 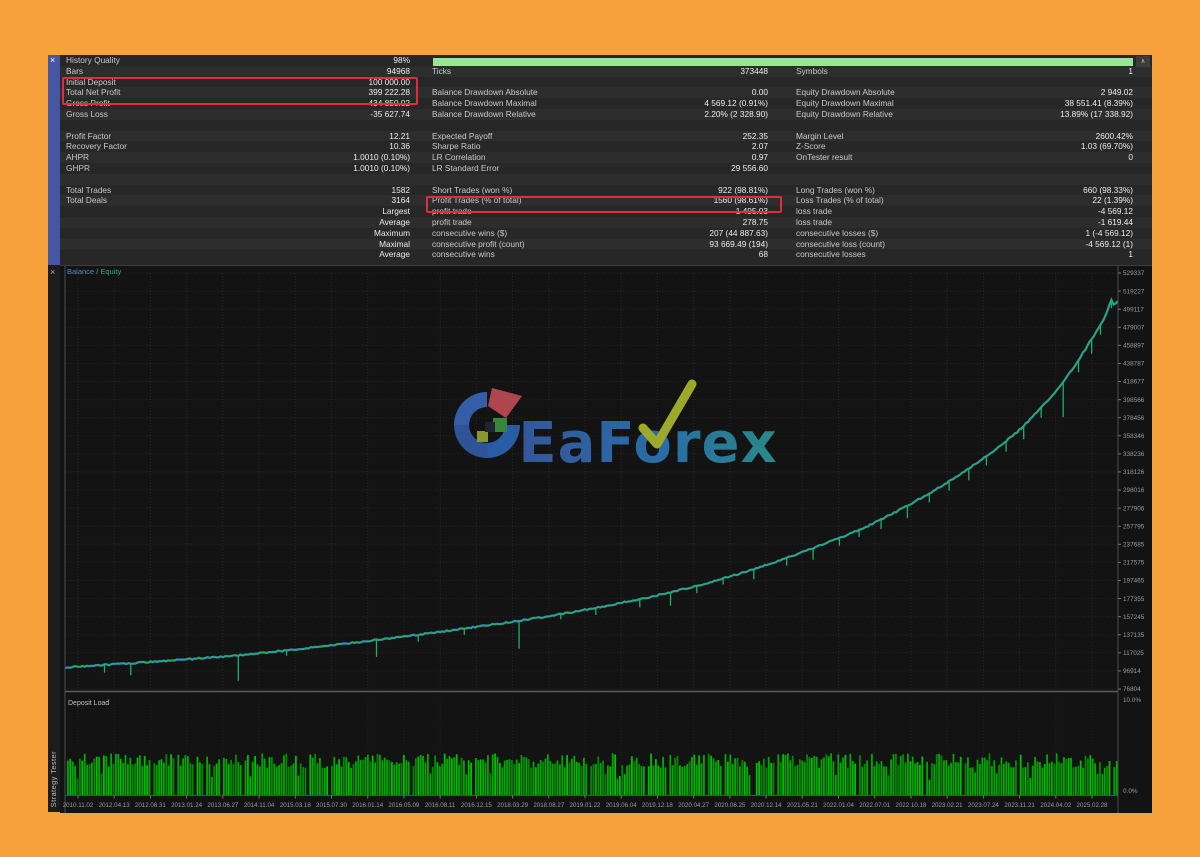 I want to click on stat-value: 252.35, so click(x=755, y=135).